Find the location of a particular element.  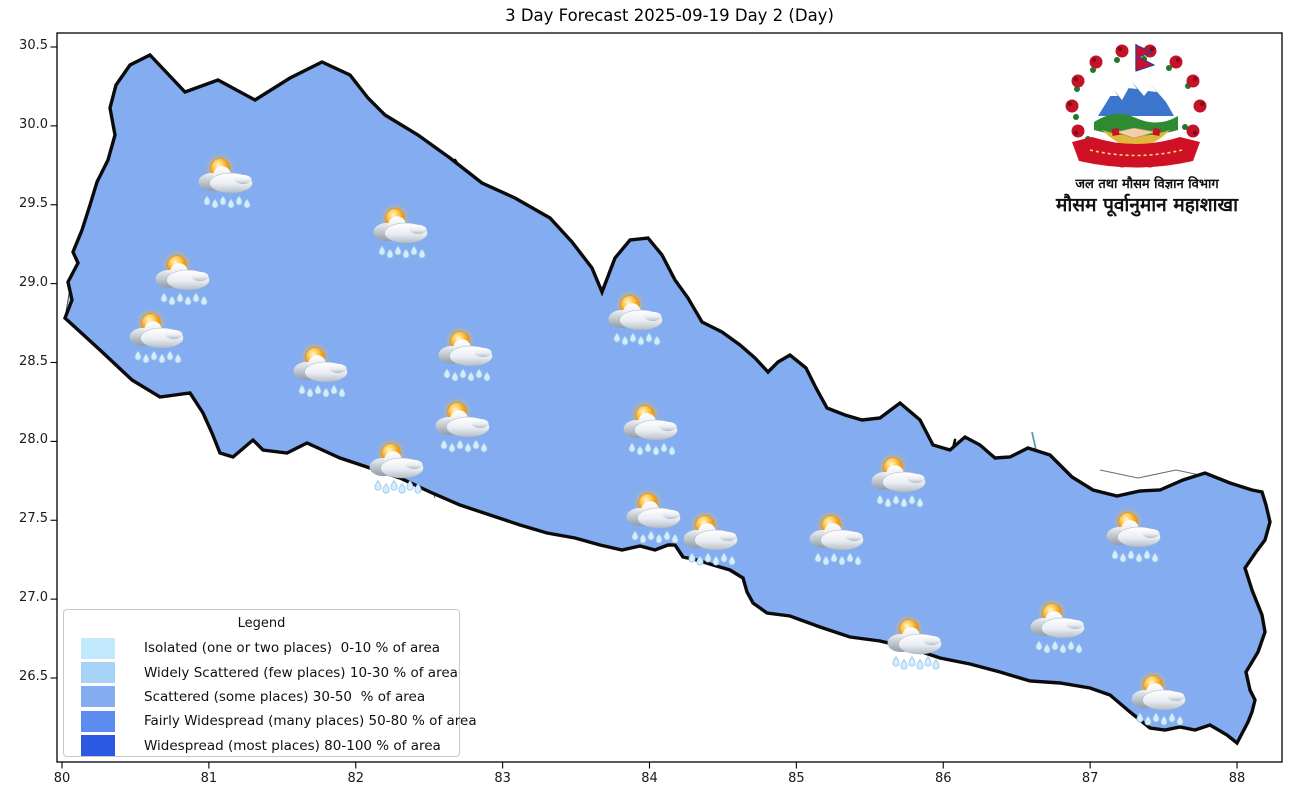

x-tick-label: 87 is located at coordinates (1090, 778).